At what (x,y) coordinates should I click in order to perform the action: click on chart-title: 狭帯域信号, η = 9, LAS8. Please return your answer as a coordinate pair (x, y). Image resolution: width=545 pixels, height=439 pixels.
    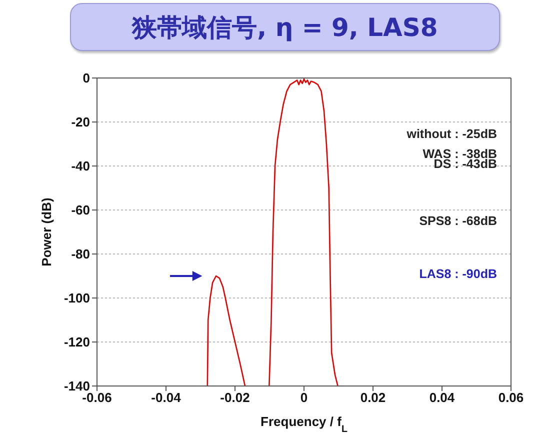
    Looking at the image, I should click on (285, 27).